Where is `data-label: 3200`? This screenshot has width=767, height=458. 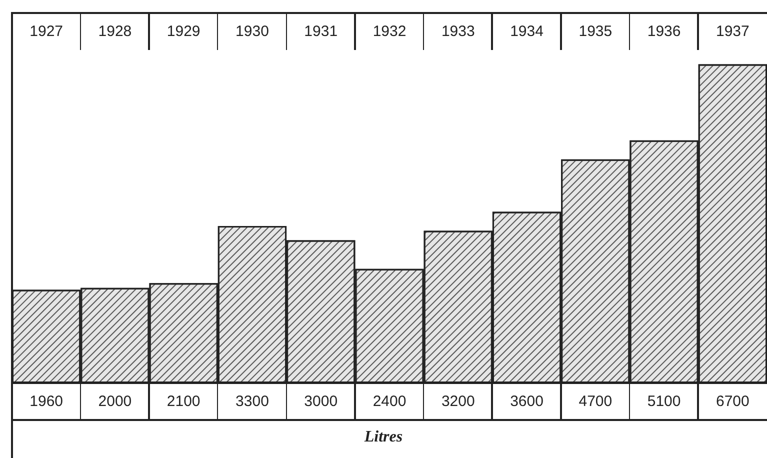
data-label: 3200 is located at coordinates (458, 401).